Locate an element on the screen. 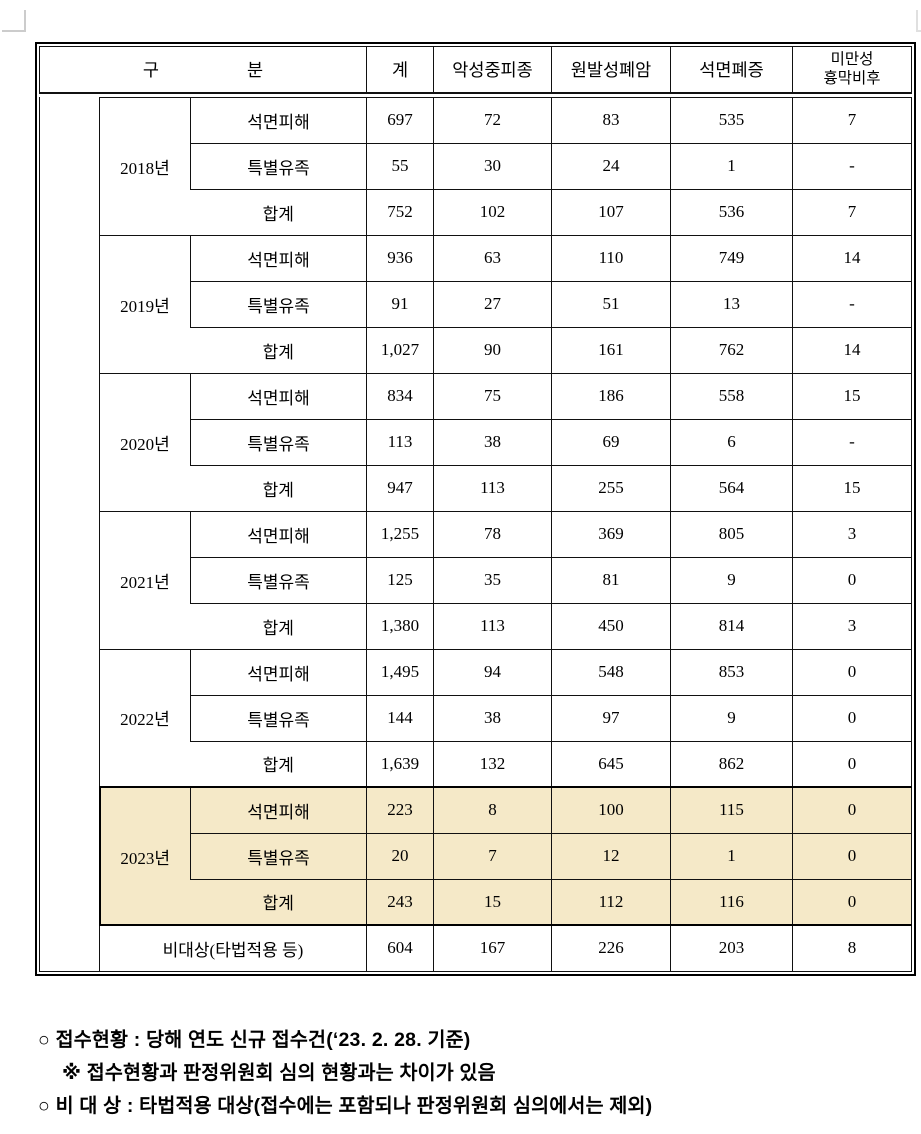  header-col-pleural-line1: 미만성 is located at coordinates (852, 60).